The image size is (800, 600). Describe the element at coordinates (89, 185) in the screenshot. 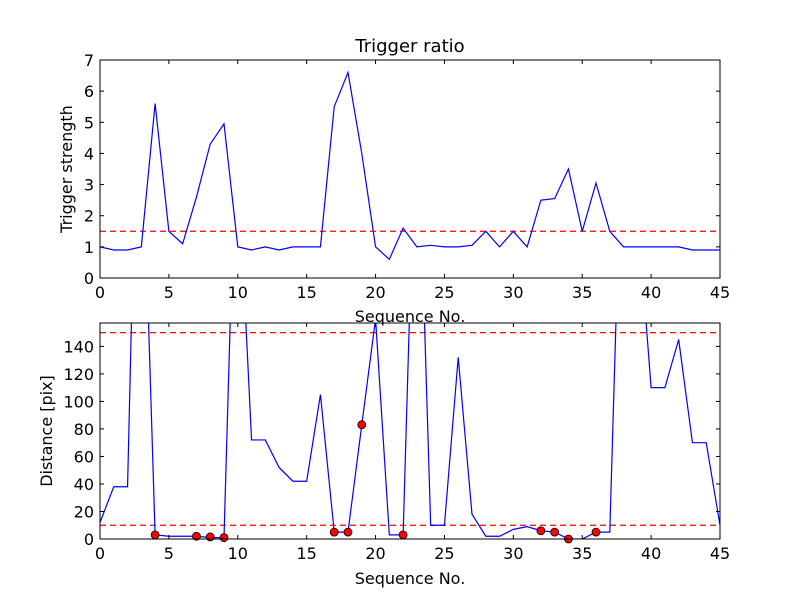

I see `y-tick-label: 3` at that location.